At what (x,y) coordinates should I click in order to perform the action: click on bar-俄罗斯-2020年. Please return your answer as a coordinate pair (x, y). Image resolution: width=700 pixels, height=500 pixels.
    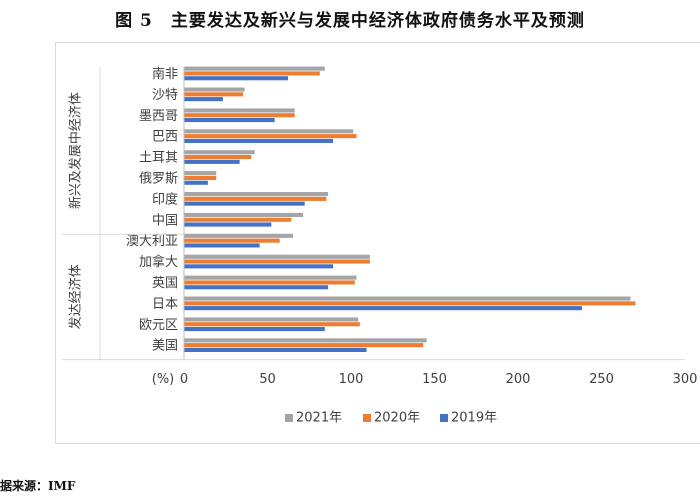
    Looking at the image, I should click on (200, 177).